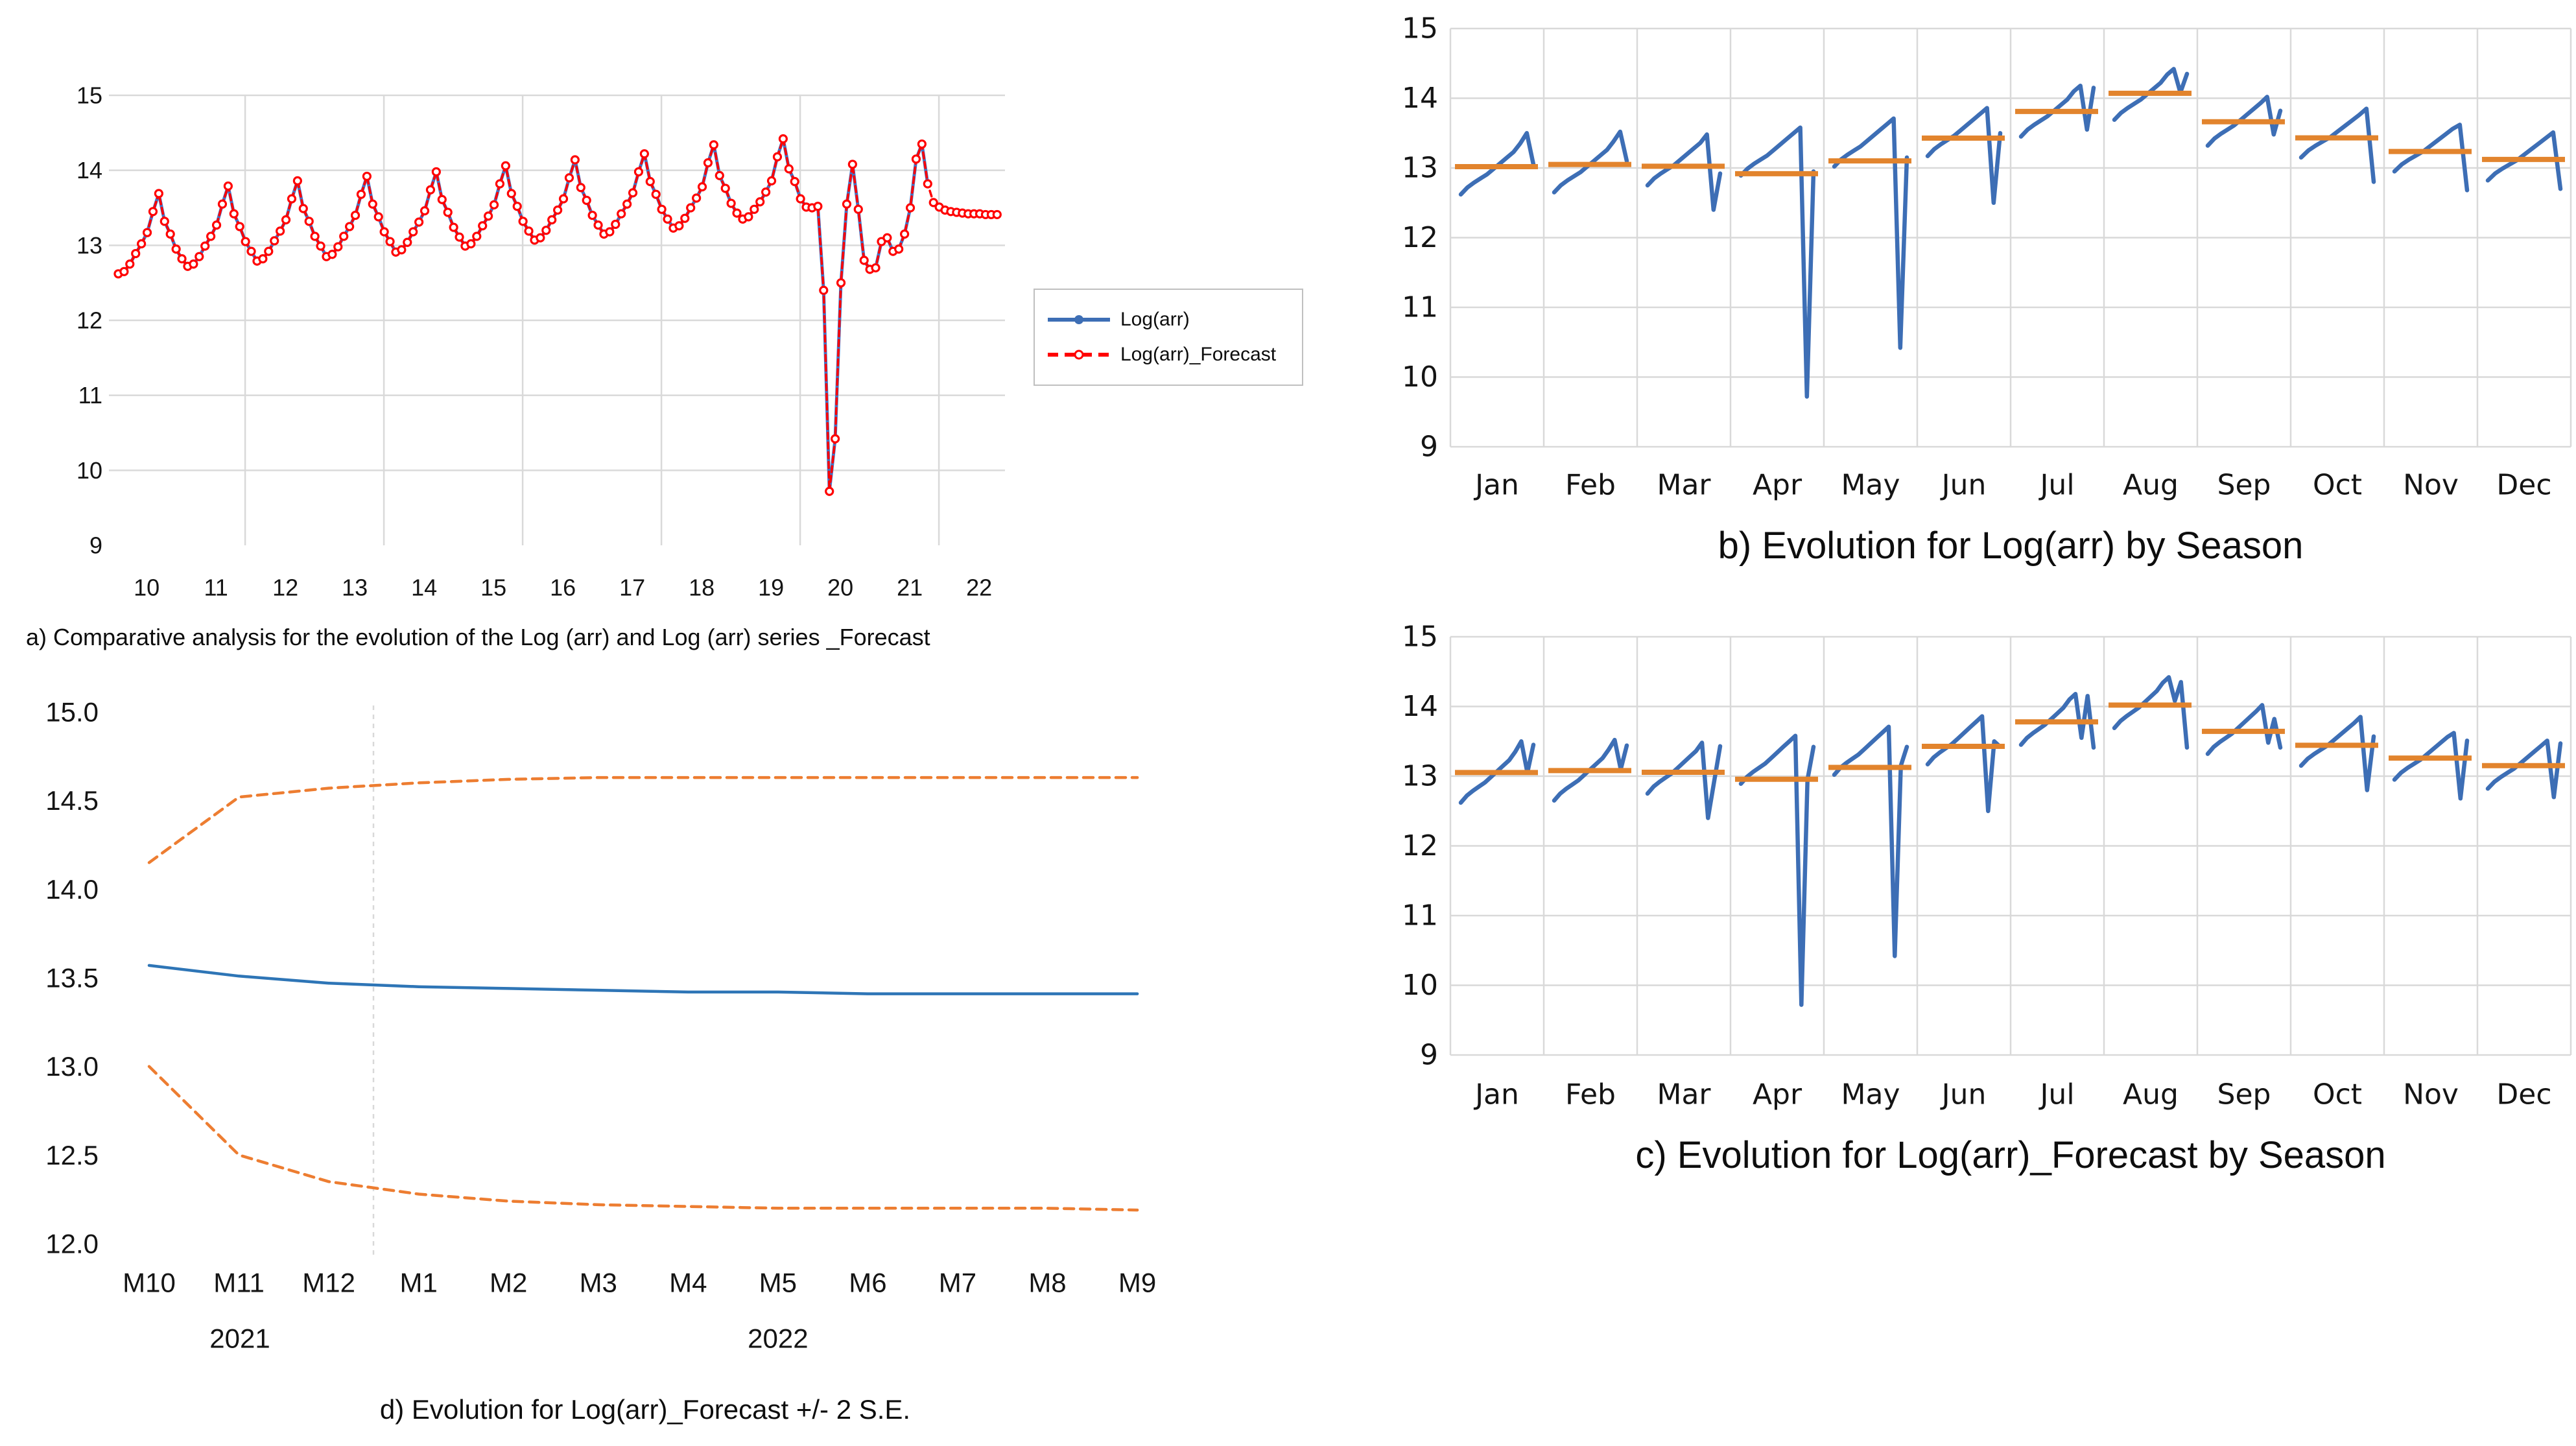 The image size is (2576, 1446). Describe the element at coordinates (2011, 546) in the screenshot. I see `chart-b-title: b) Evolution for Log(arr) by Season` at that location.